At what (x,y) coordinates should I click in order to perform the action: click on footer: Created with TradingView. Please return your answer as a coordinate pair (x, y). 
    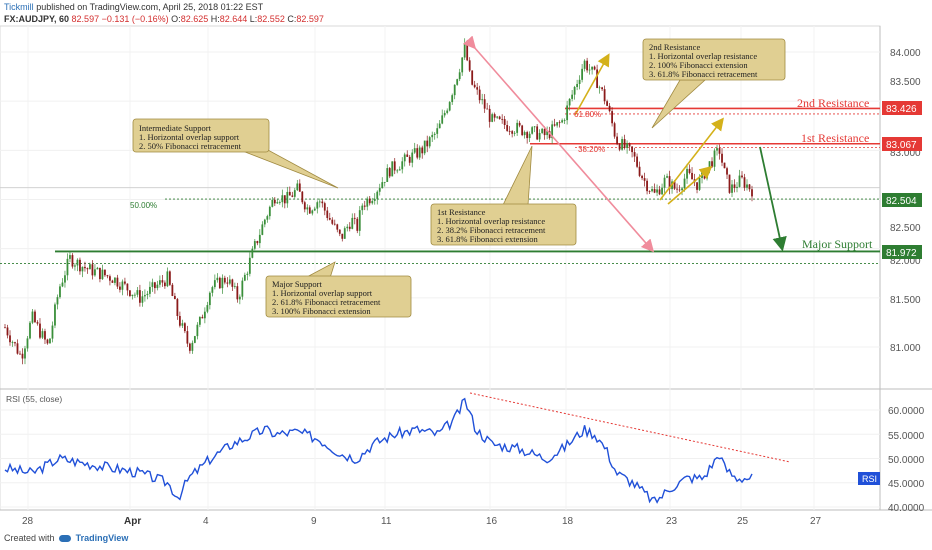
    Looking at the image, I should click on (66, 538).